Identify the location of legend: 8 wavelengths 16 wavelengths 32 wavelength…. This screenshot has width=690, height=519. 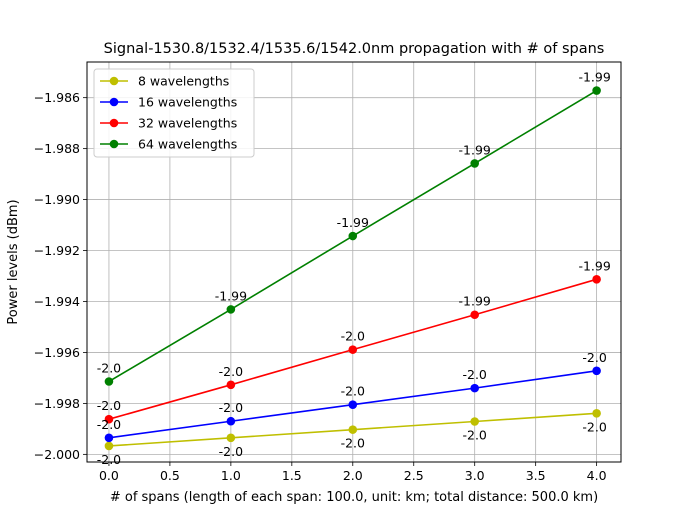
(174, 113).